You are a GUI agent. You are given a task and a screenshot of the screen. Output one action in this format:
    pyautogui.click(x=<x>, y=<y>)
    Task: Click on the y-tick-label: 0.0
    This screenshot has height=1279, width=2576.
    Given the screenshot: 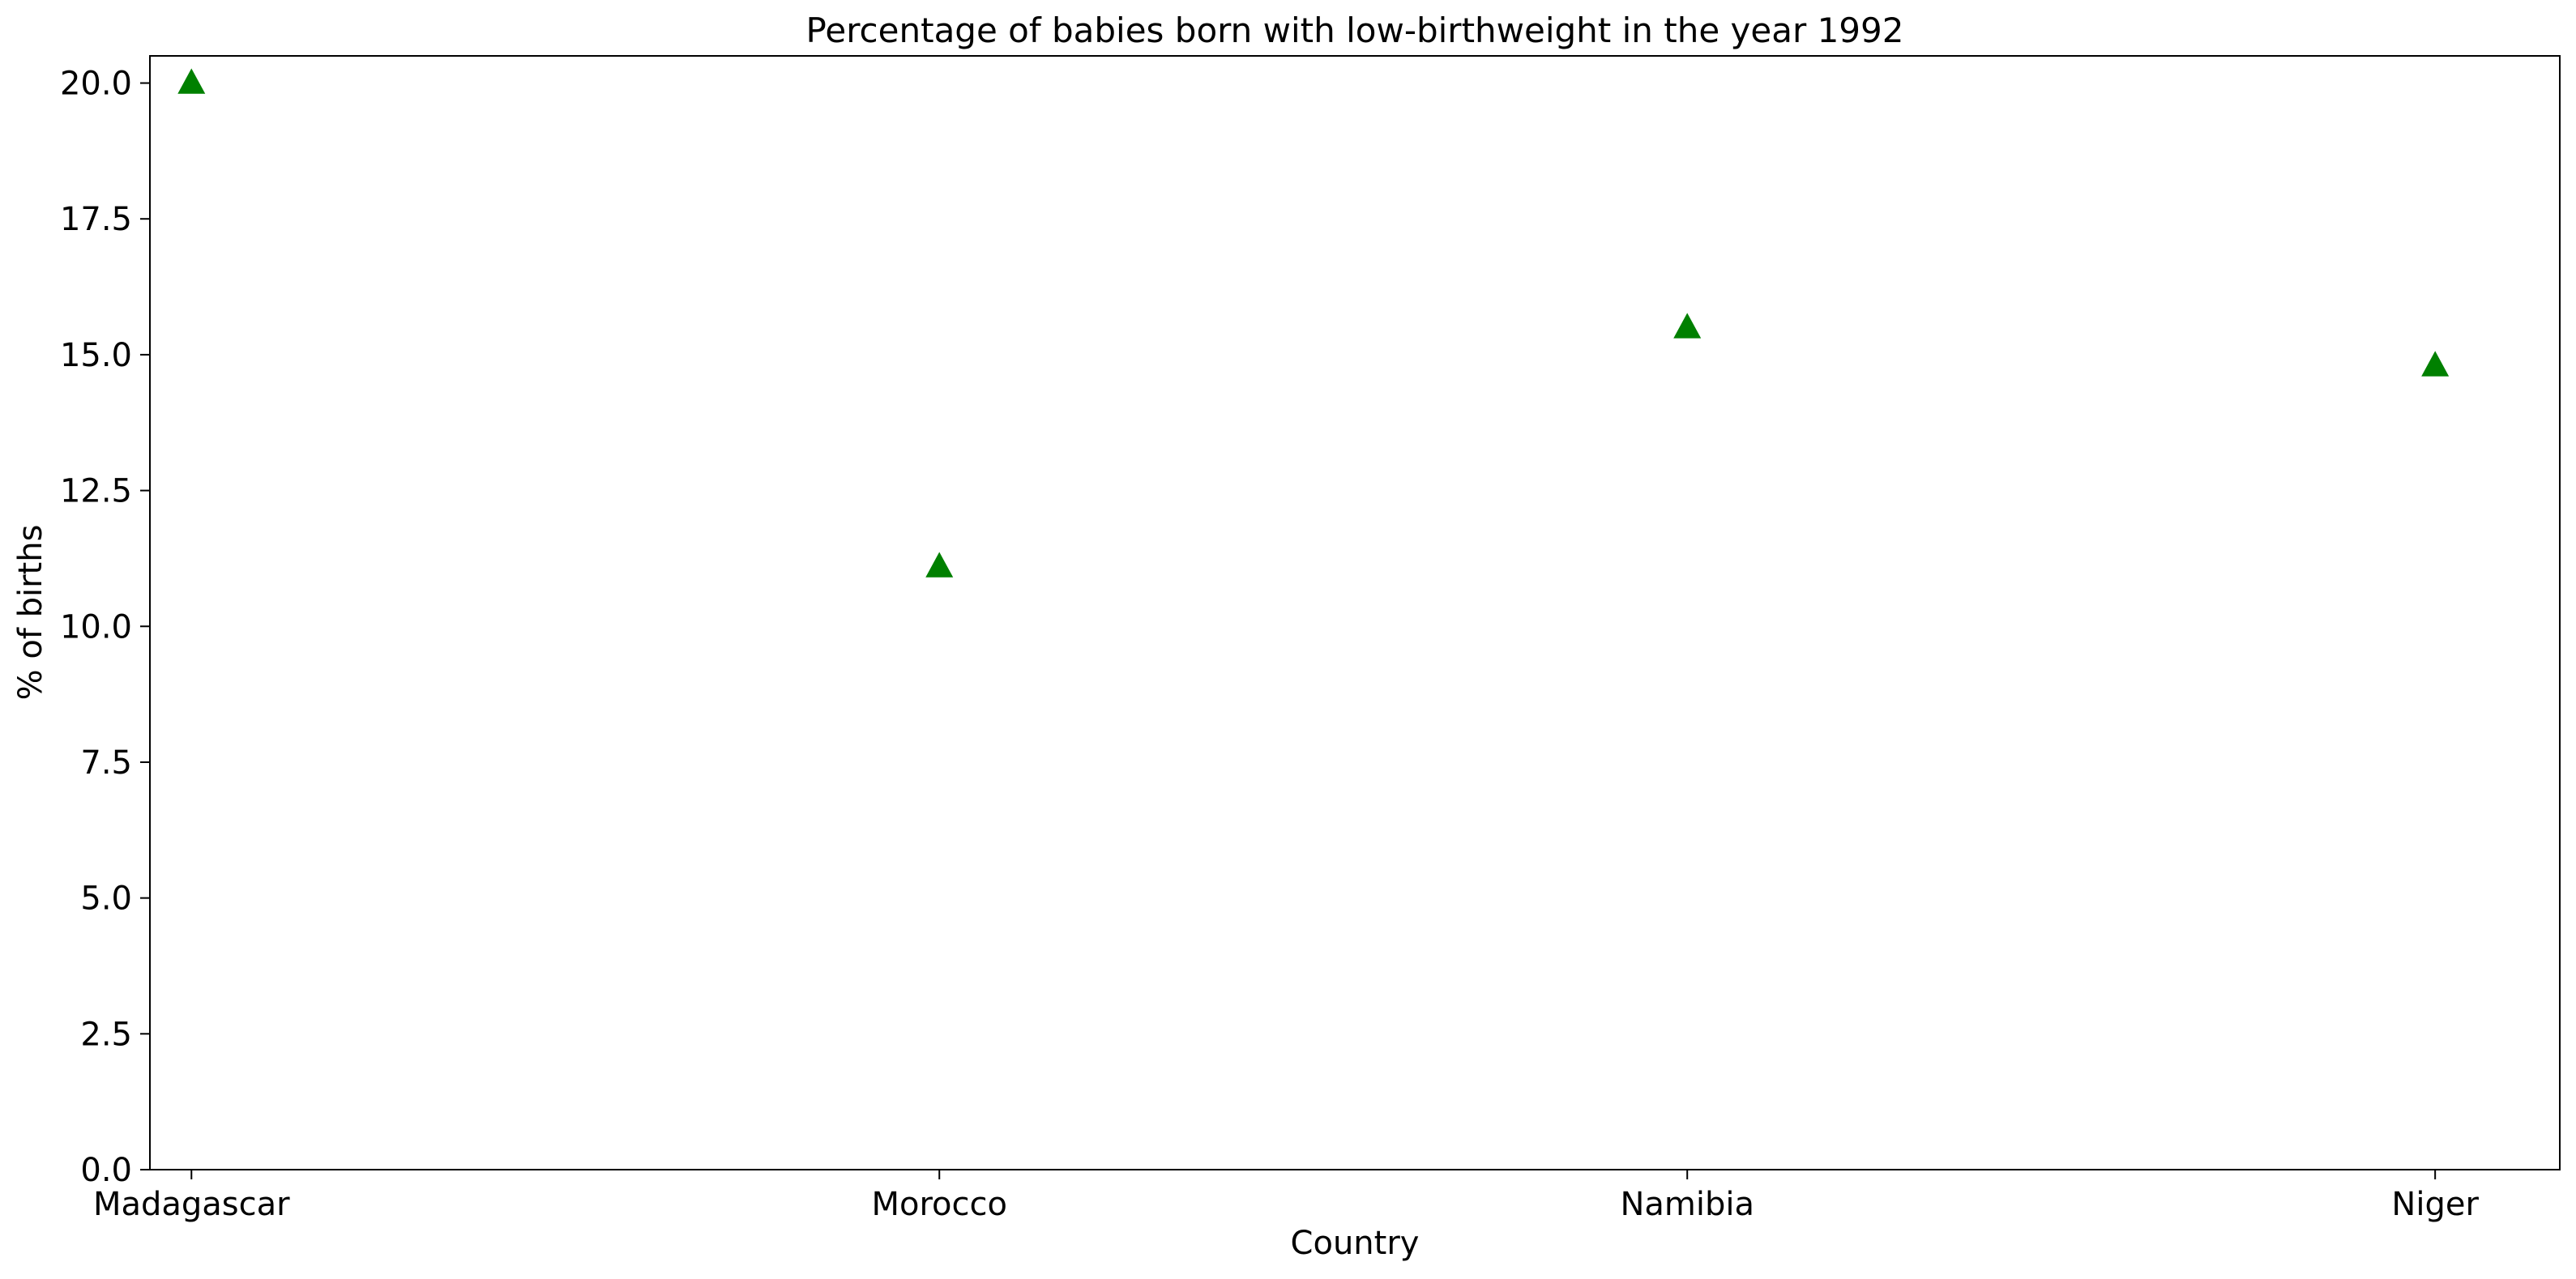 What is the action you would take?
    pyautogui.click(x=106, y=1170)
    